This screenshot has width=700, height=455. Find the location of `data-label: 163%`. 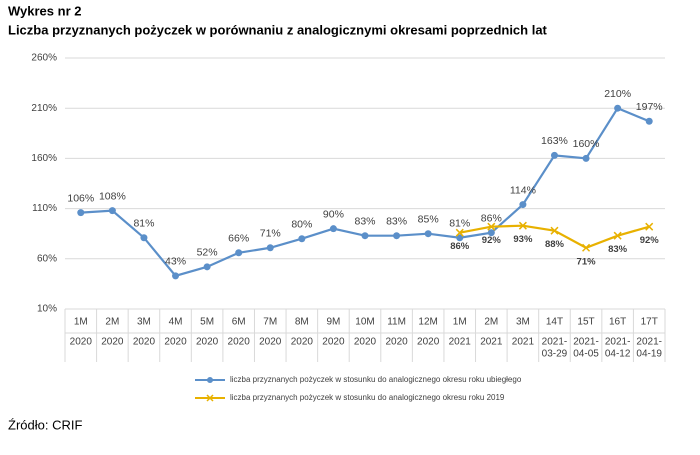

data-label: 163% is located at coordinates (554, 141).